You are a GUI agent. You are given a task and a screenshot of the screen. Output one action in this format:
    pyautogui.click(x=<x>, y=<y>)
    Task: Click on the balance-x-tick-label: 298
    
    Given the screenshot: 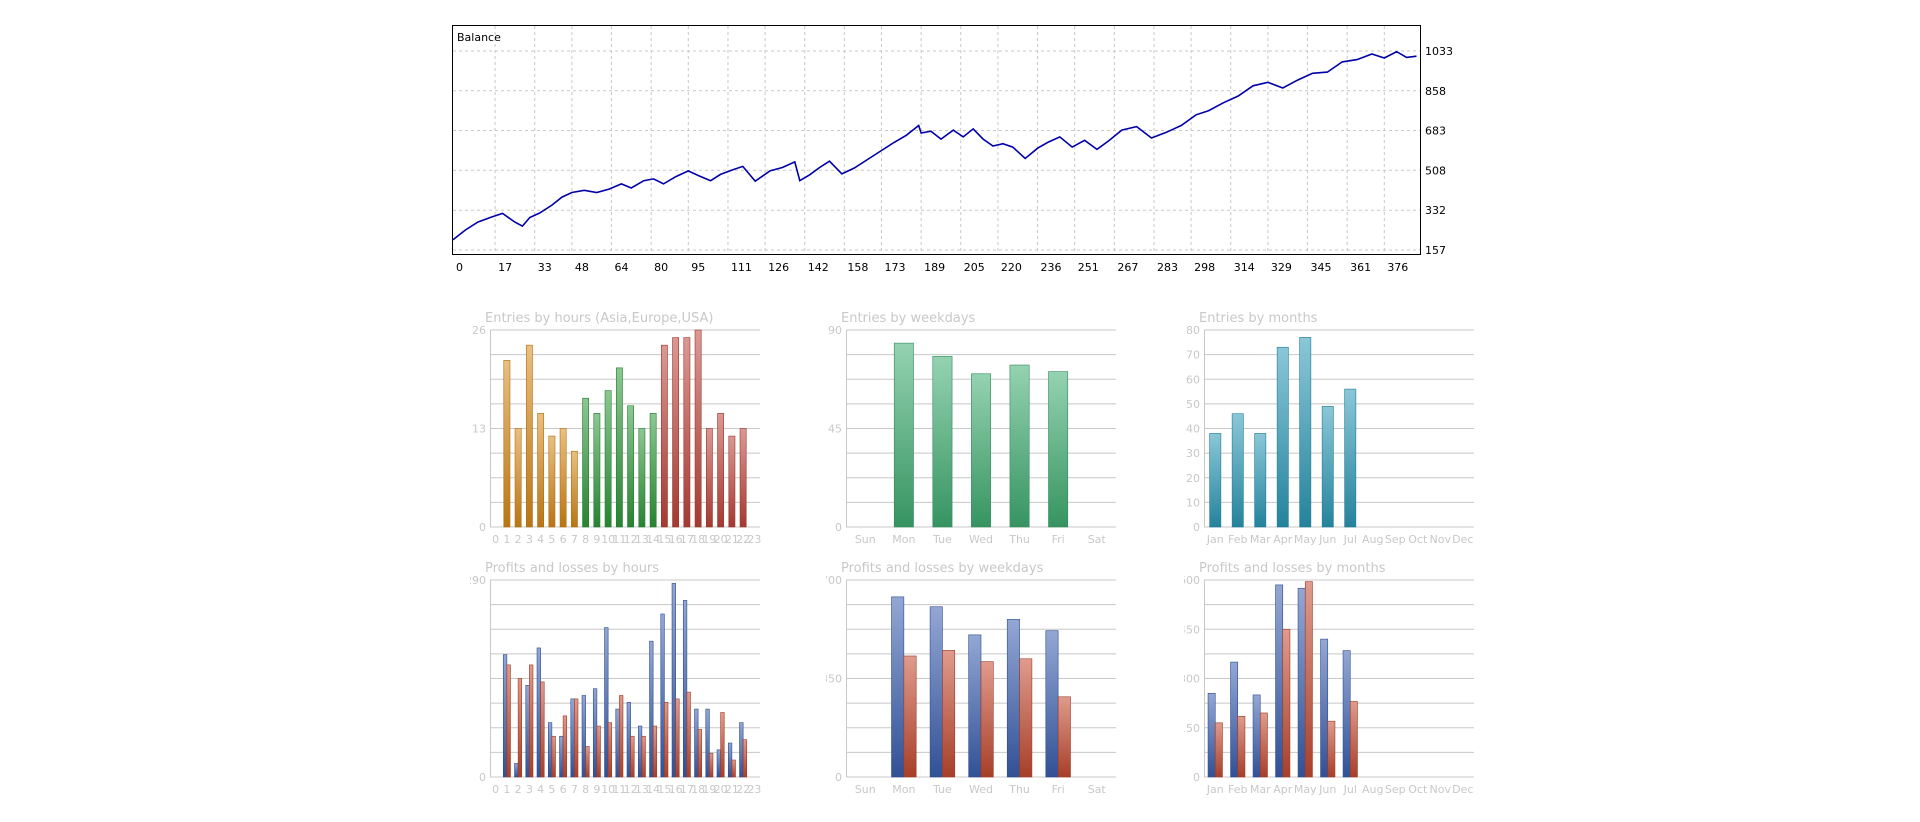 What is the action you would take?
    pyautogui.click(x=1204, y=267)
    